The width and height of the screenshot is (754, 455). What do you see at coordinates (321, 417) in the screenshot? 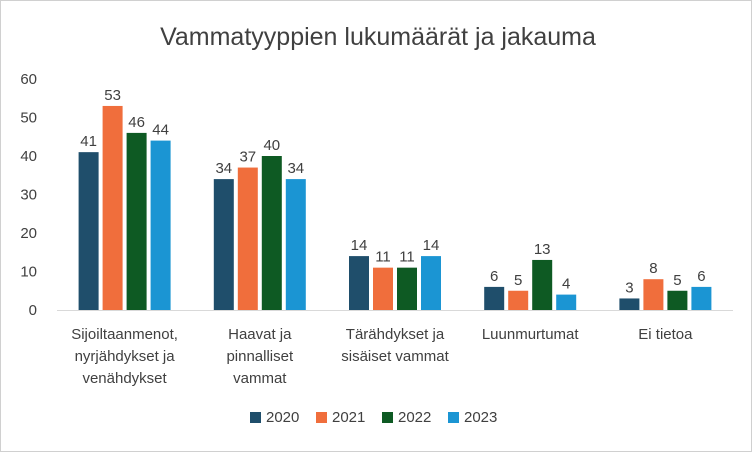
I see `legend-swatch-2021` at bounding box center [321, 417].